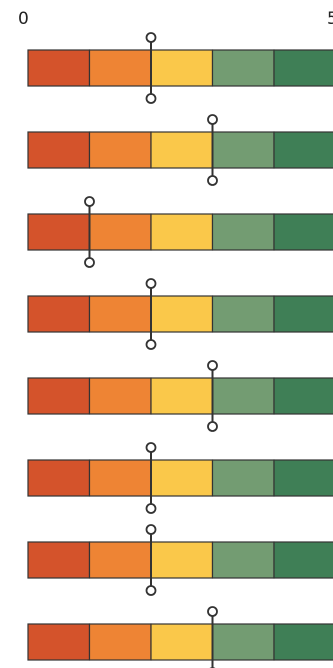 This screenshot has width=333, height=668. Describe the element at coordinates (330, 19) in the screenshot. I see `scale-max-label: 5` at that location.